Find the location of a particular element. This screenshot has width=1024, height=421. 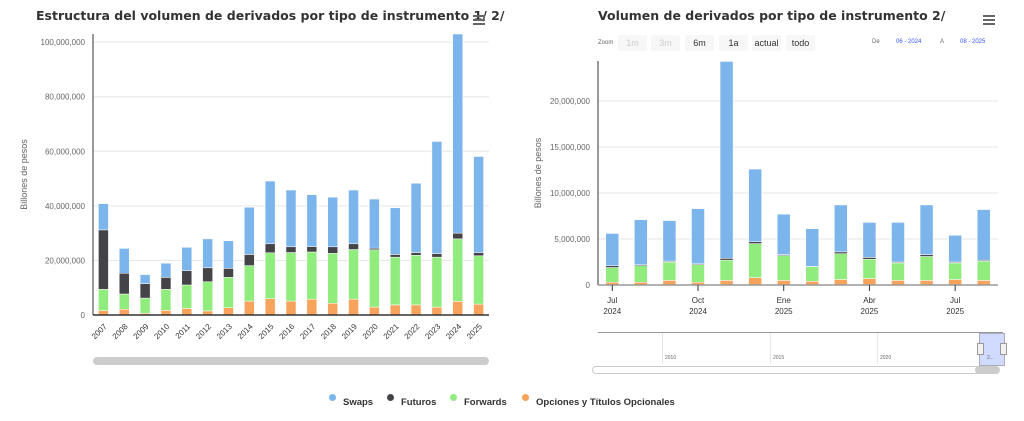

y-tick-label: 10,000,000 is located at coordinates (570, 193).